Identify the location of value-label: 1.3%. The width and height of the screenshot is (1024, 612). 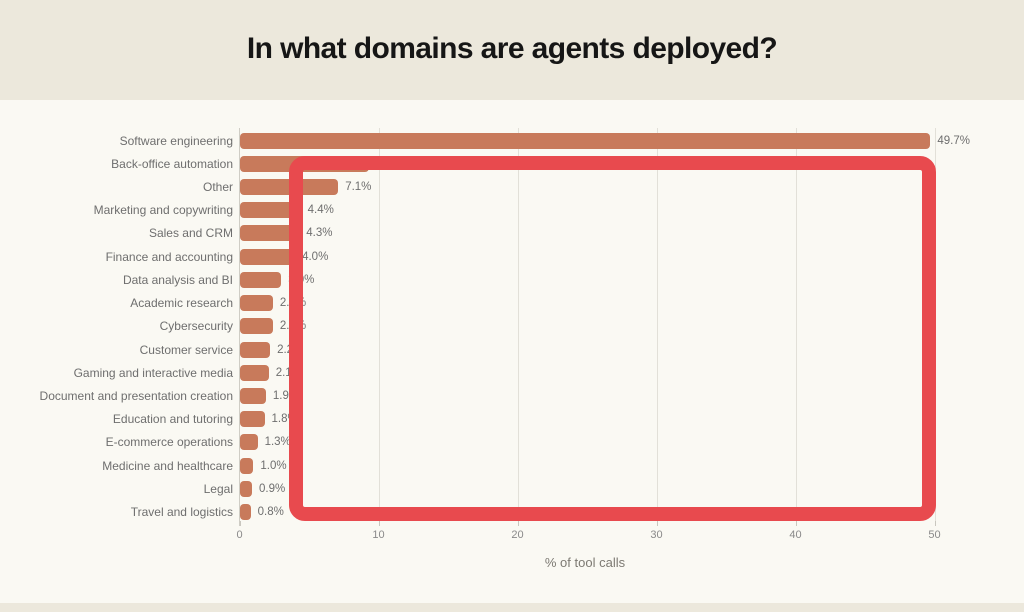
(277, 442).